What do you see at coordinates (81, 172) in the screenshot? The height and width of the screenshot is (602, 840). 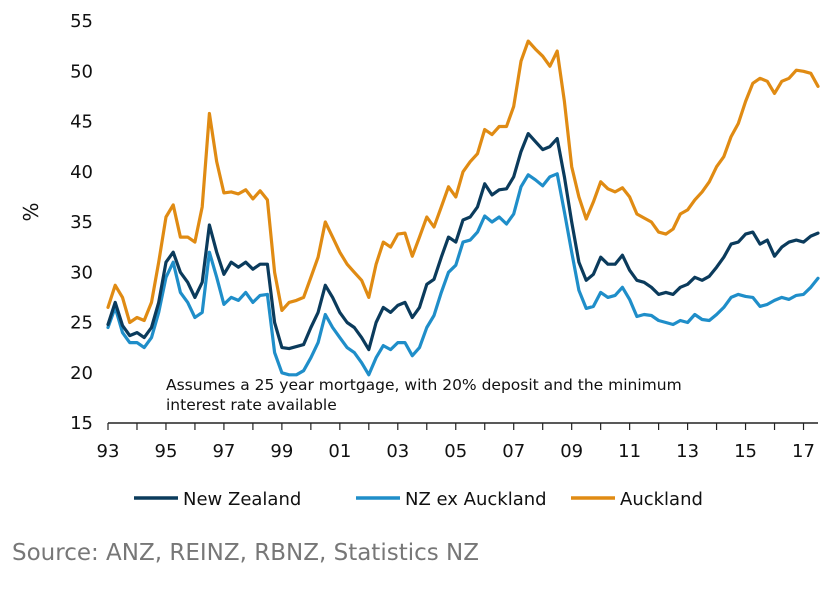 I see `y-tick-label: 40` at bounding box center [81, 172].